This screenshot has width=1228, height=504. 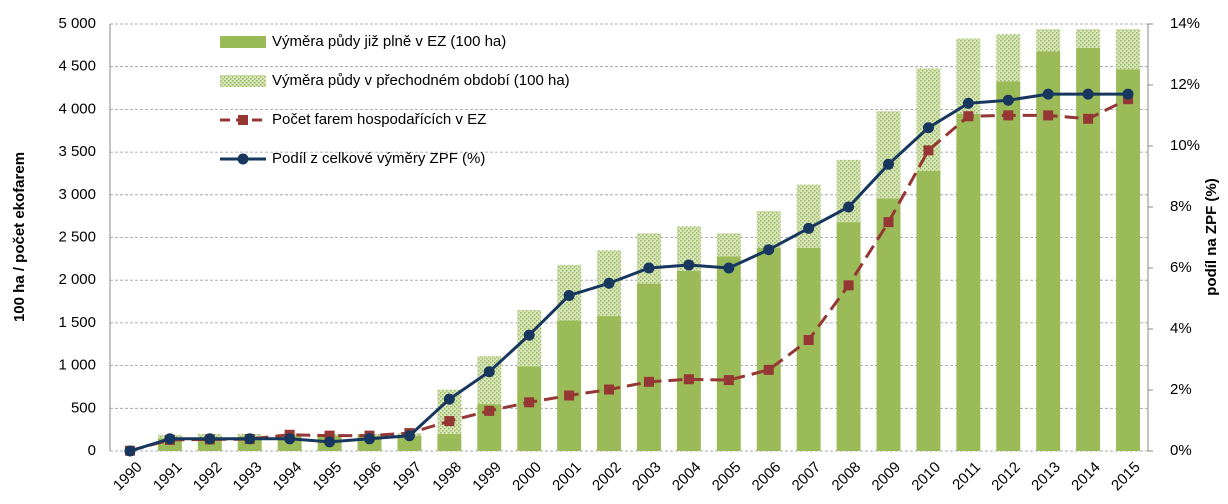 What do you see at coordinates (1181, 267) in the screenshot?
I see `y2-tick-label: 6%` at bounding box center [1181, 267].